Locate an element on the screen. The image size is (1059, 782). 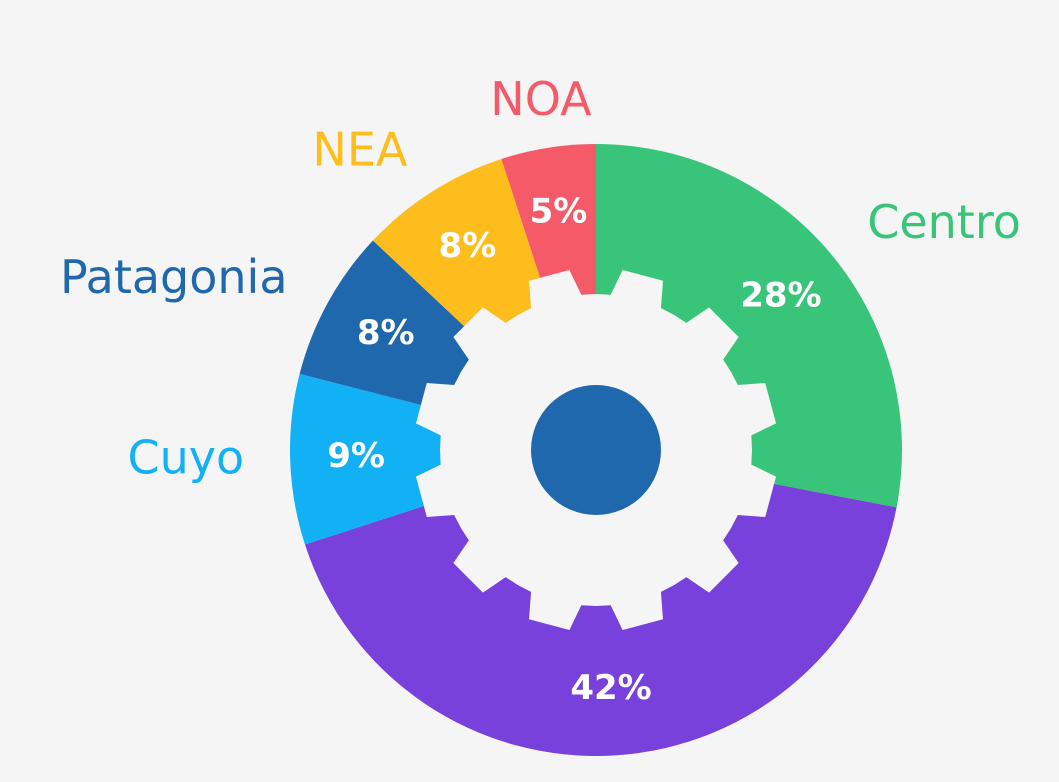
gear-hub is located at coordinates (596, 450).